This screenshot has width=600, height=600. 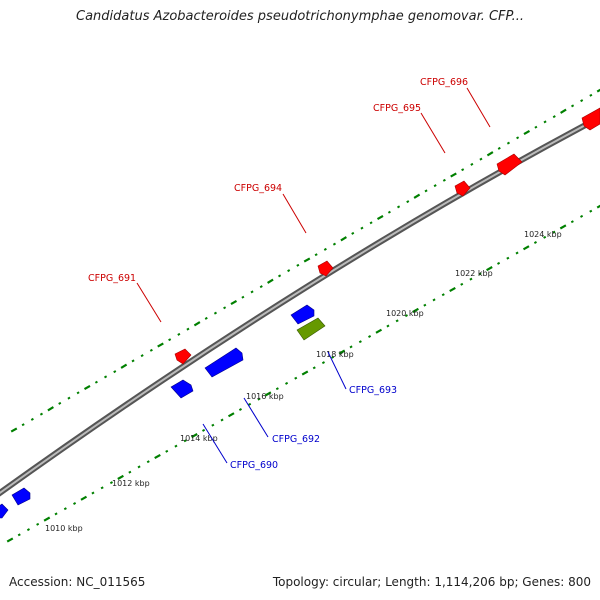 What do you see at coordinates (199, 438) in the screenshot?
I see `tick-label-1014: 1014 kbp` at bounding box center [199, 438].